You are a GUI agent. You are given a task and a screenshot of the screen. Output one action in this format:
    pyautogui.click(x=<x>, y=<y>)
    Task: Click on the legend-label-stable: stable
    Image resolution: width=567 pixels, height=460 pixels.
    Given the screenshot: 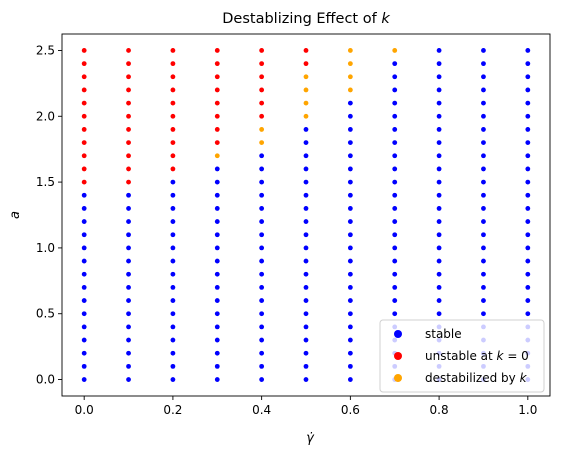 What is the action you would take?
    pyautogui.click(x=443, y=334)
    